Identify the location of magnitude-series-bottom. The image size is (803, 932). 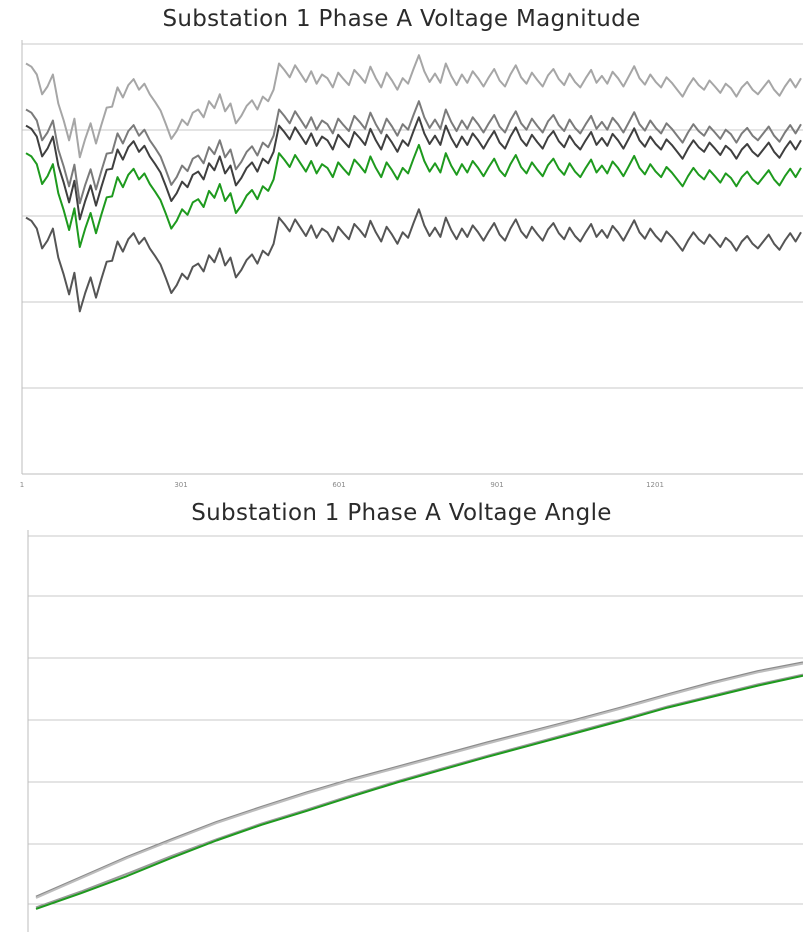
(413, 260).